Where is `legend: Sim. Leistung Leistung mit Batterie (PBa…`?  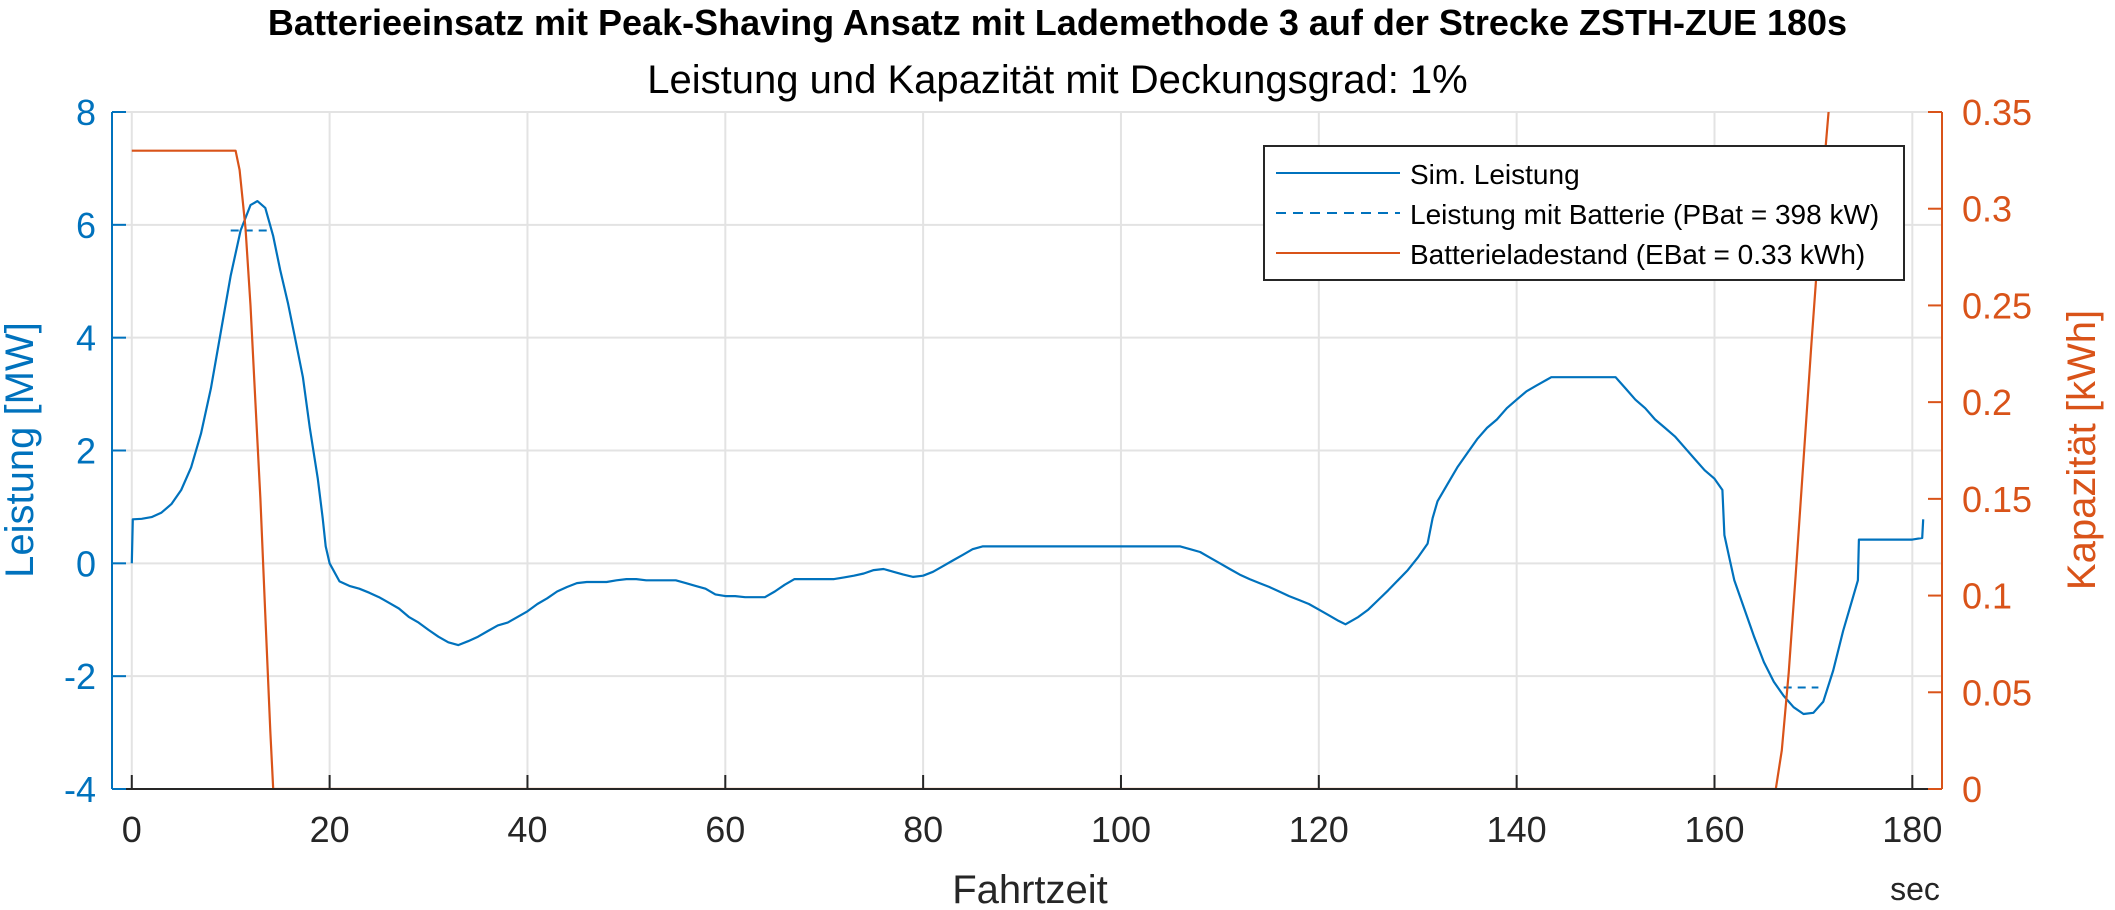
legend: Sim. Leistung Leistung mit Batterie (PBa… is located at coordinates (1584, 213).